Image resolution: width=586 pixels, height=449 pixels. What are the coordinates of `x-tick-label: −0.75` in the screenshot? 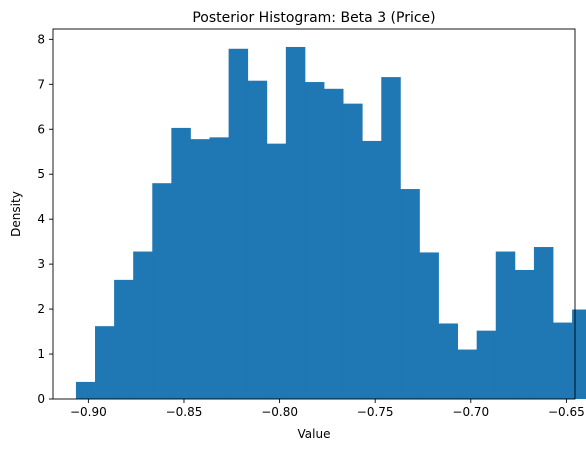 It's located at (375, 412).